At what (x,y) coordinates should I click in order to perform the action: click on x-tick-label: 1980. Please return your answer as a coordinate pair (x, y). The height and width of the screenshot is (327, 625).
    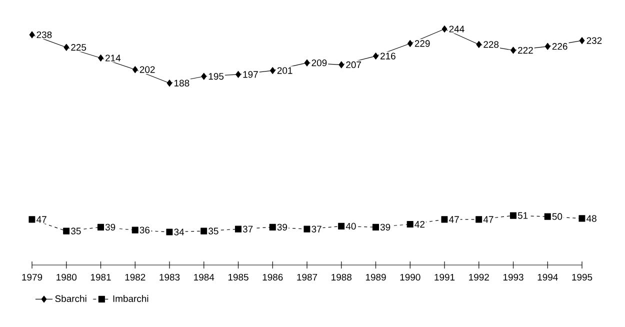
    Looking at the image, I should click on (66, 277).